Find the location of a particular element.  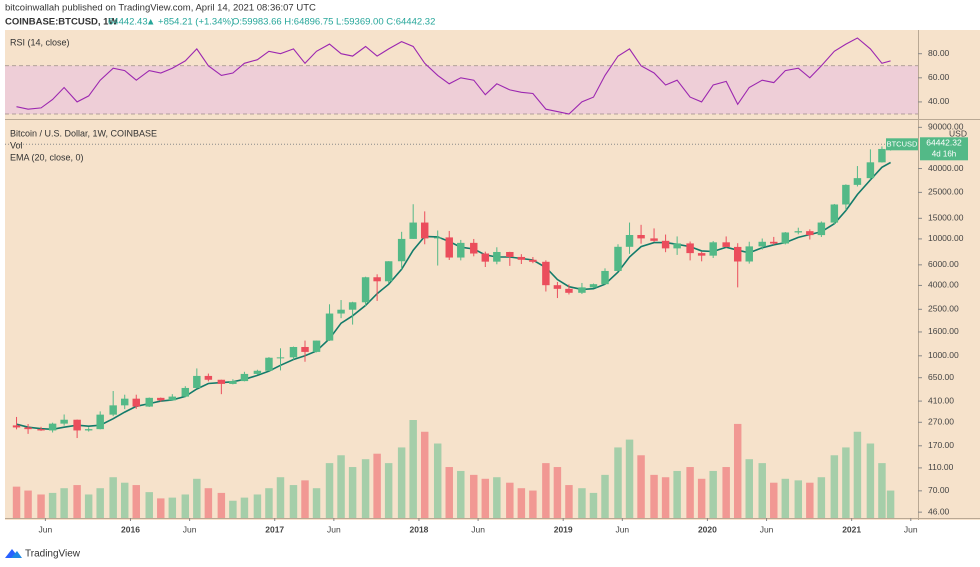

last-price: 64442.43 is located at coordinates (128, 22).